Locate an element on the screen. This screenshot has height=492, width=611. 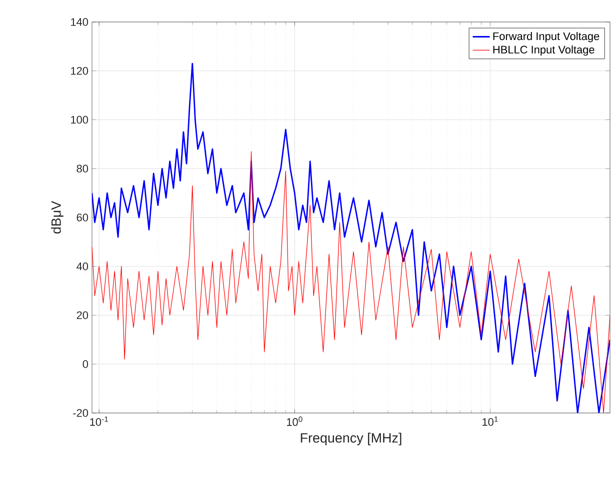
y-tick-label: 20 is located at coordinates (82, 315).